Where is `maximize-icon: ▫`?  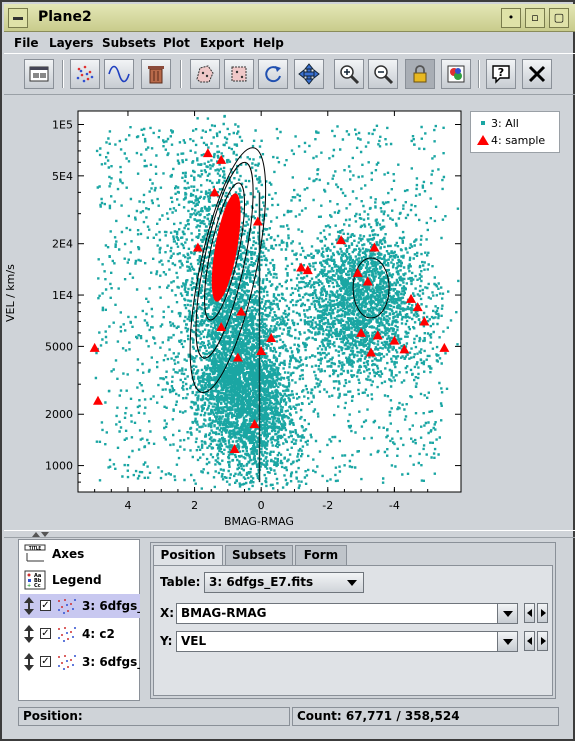 maximize-icon: ▫ is located at coordinates (535, 18).